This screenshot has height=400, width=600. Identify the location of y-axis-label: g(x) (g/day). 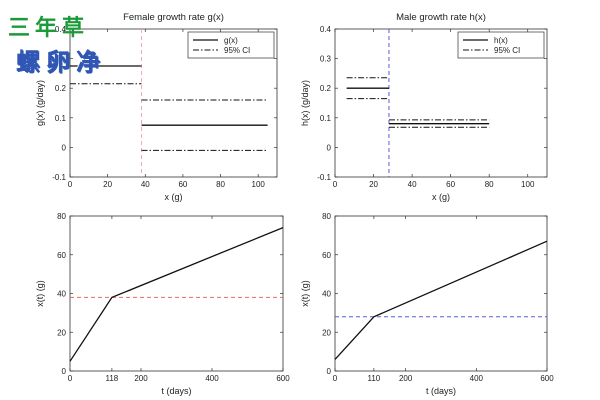
(40, 103).